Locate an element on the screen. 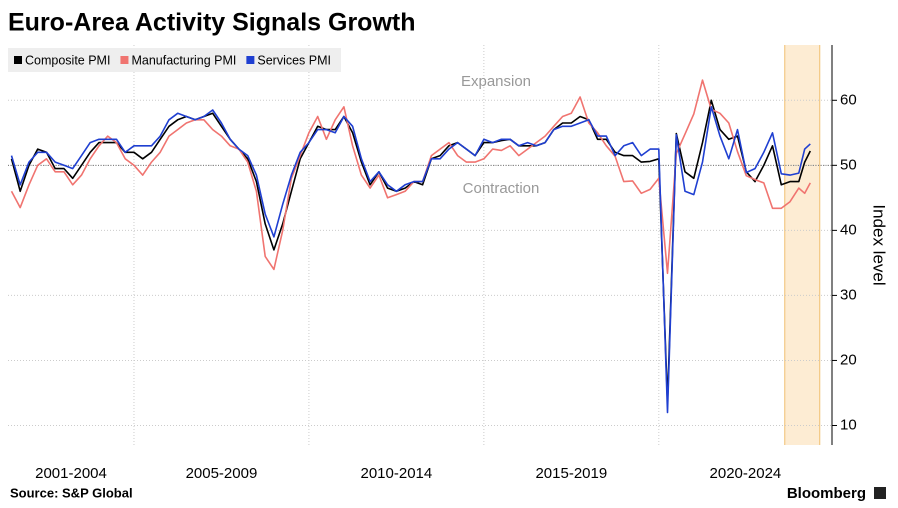 The image size is (898, 508). x-period-label: 2005-2009 is located at coordinates (222, 473).